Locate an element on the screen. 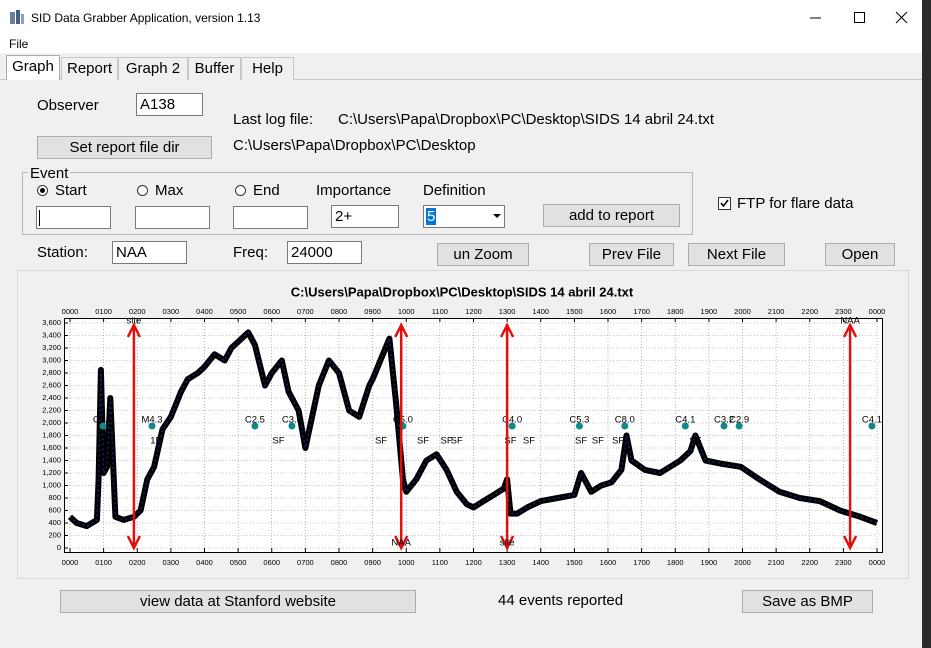 This screenshot has width=931, height=648. tab: Report is located at coordinates (89, 68).